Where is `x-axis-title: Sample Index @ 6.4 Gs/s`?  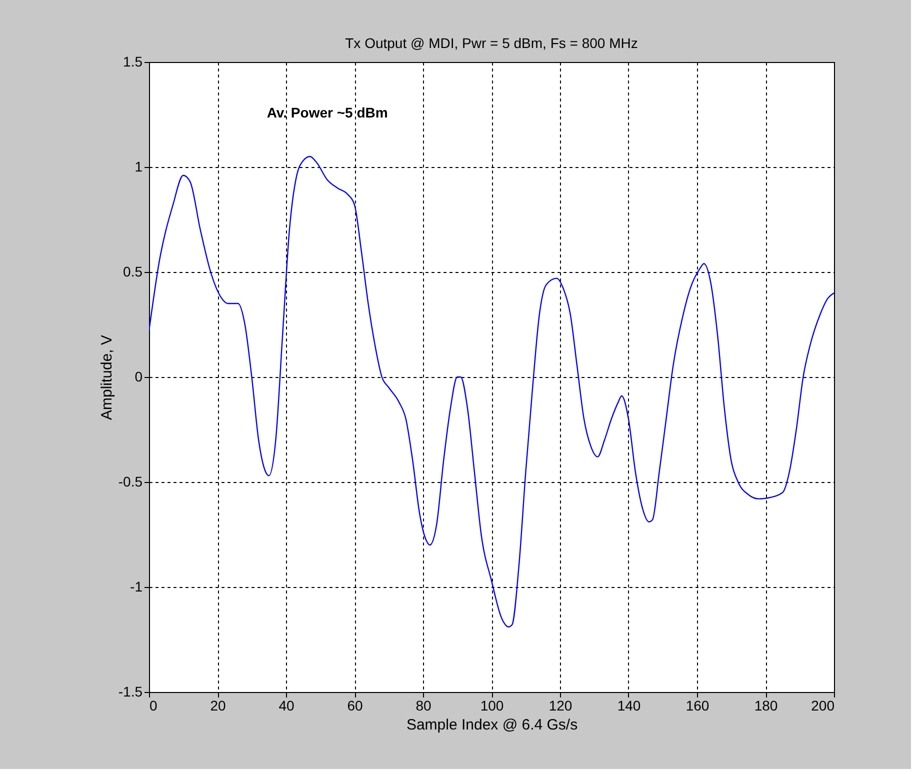 x-axis-title: Sample Index @ 6.4 Gs/s is located at coordinates (492, 725).